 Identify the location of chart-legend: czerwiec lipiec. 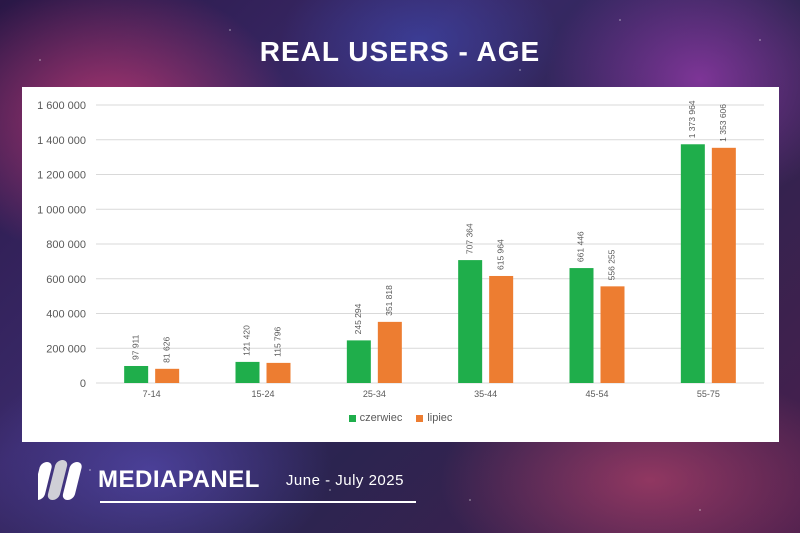
(400, 418).